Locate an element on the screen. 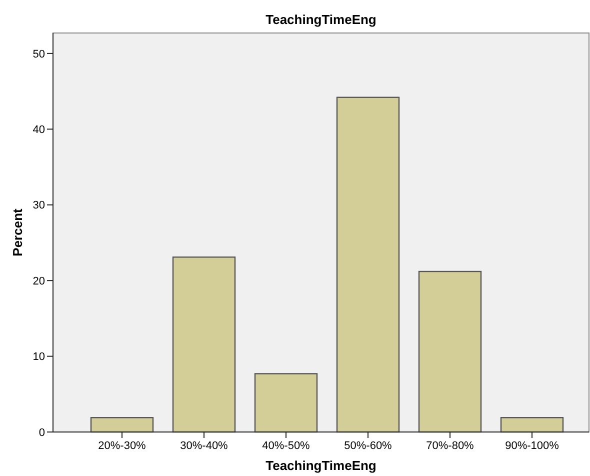  y-tick-label: 10 is located at coordinates (38, 357).